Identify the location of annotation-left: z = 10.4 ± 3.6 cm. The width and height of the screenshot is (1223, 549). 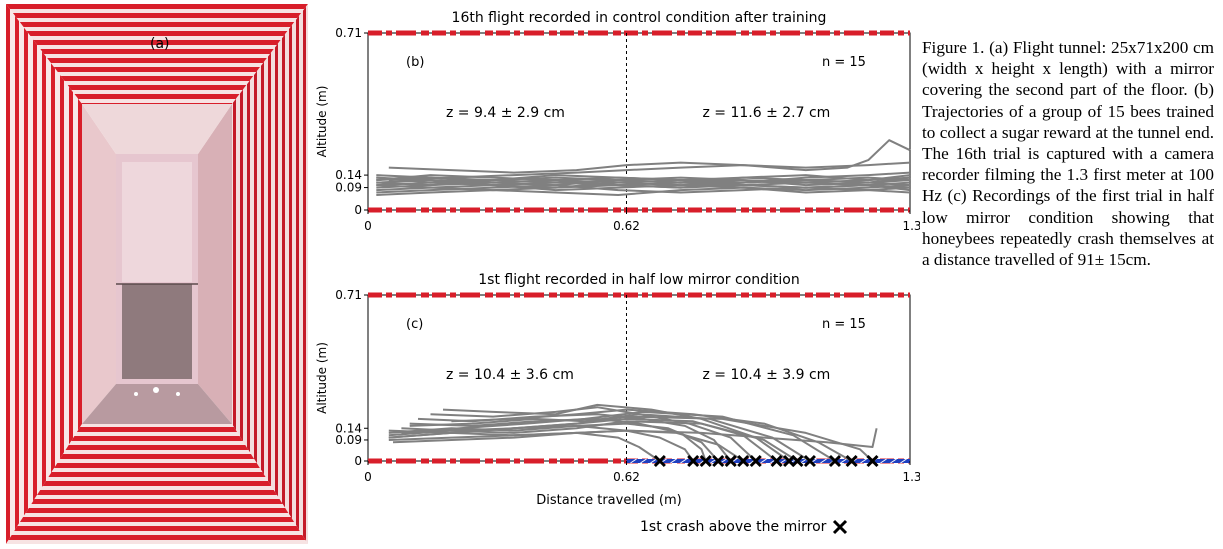
(510, 375).